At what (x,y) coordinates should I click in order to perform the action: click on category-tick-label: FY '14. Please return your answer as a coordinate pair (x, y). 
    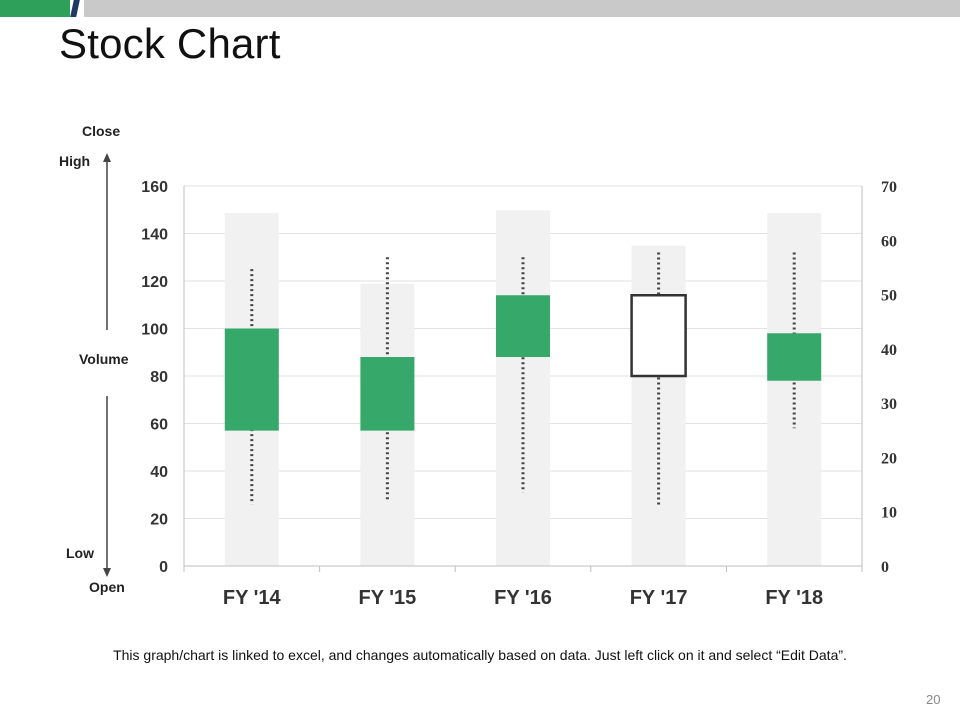
    Looking at the image, I should click on (252, 598).